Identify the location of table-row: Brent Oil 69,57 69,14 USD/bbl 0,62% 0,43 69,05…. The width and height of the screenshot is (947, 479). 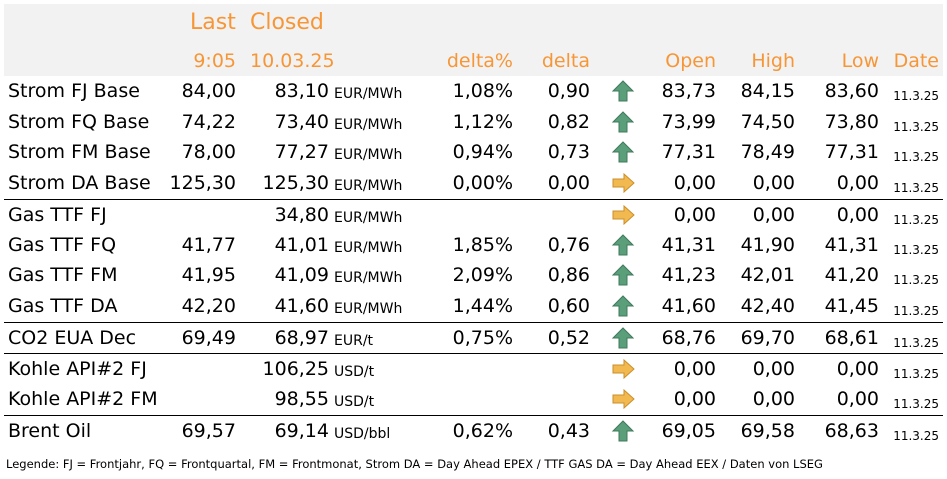
(473, 431).